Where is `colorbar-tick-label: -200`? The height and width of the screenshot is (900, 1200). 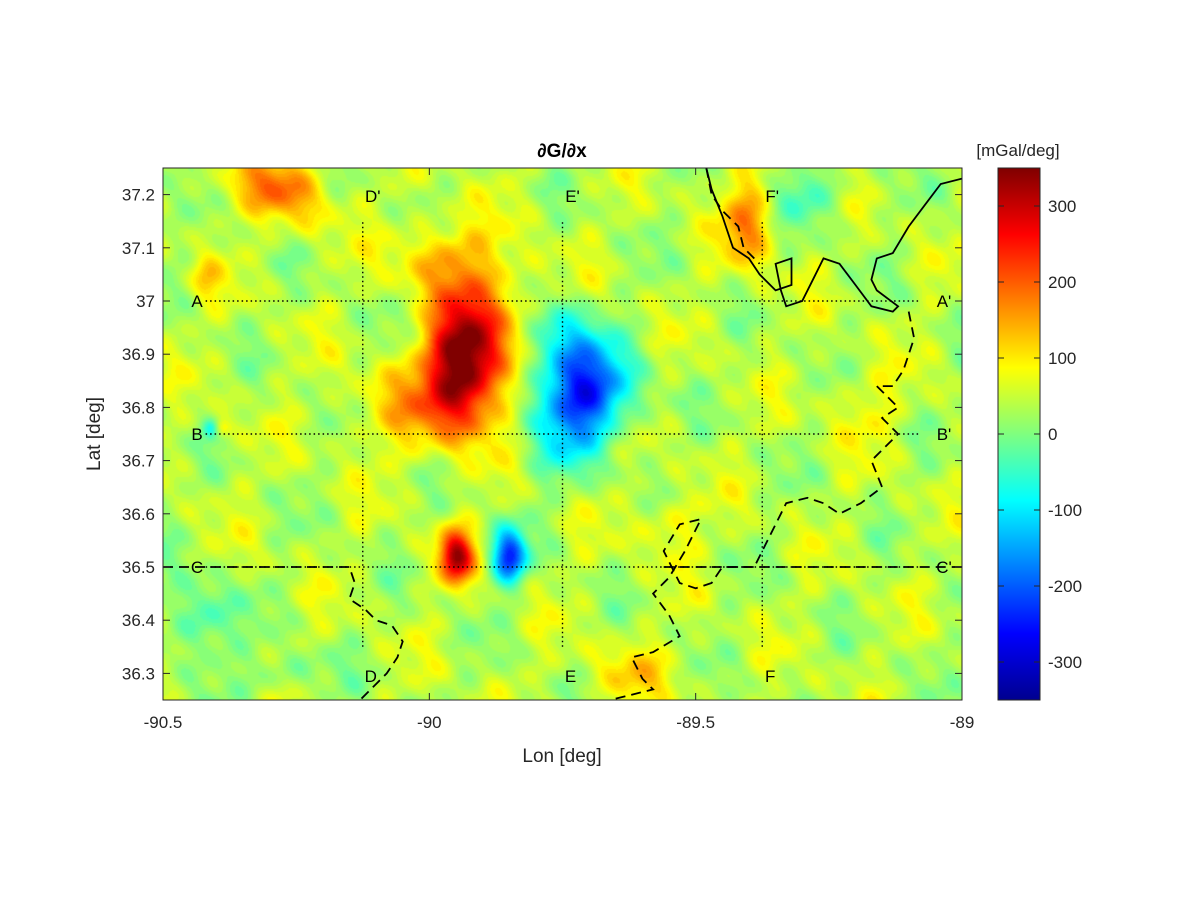
colorbar-tick-label: -200 is located at coordinates (1065, 586).